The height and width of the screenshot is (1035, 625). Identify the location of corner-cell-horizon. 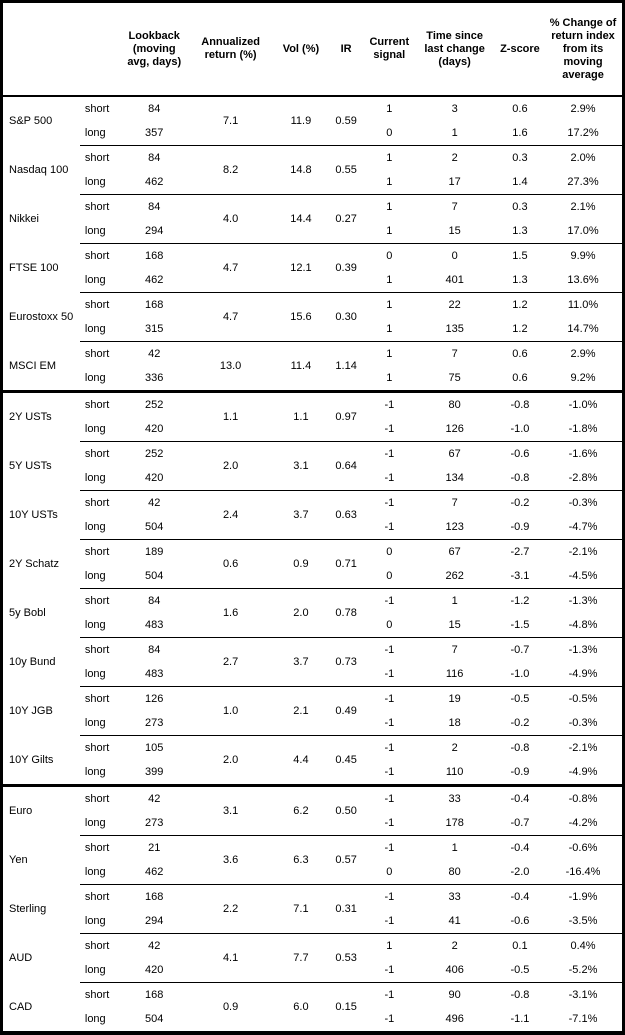
(101, 49).